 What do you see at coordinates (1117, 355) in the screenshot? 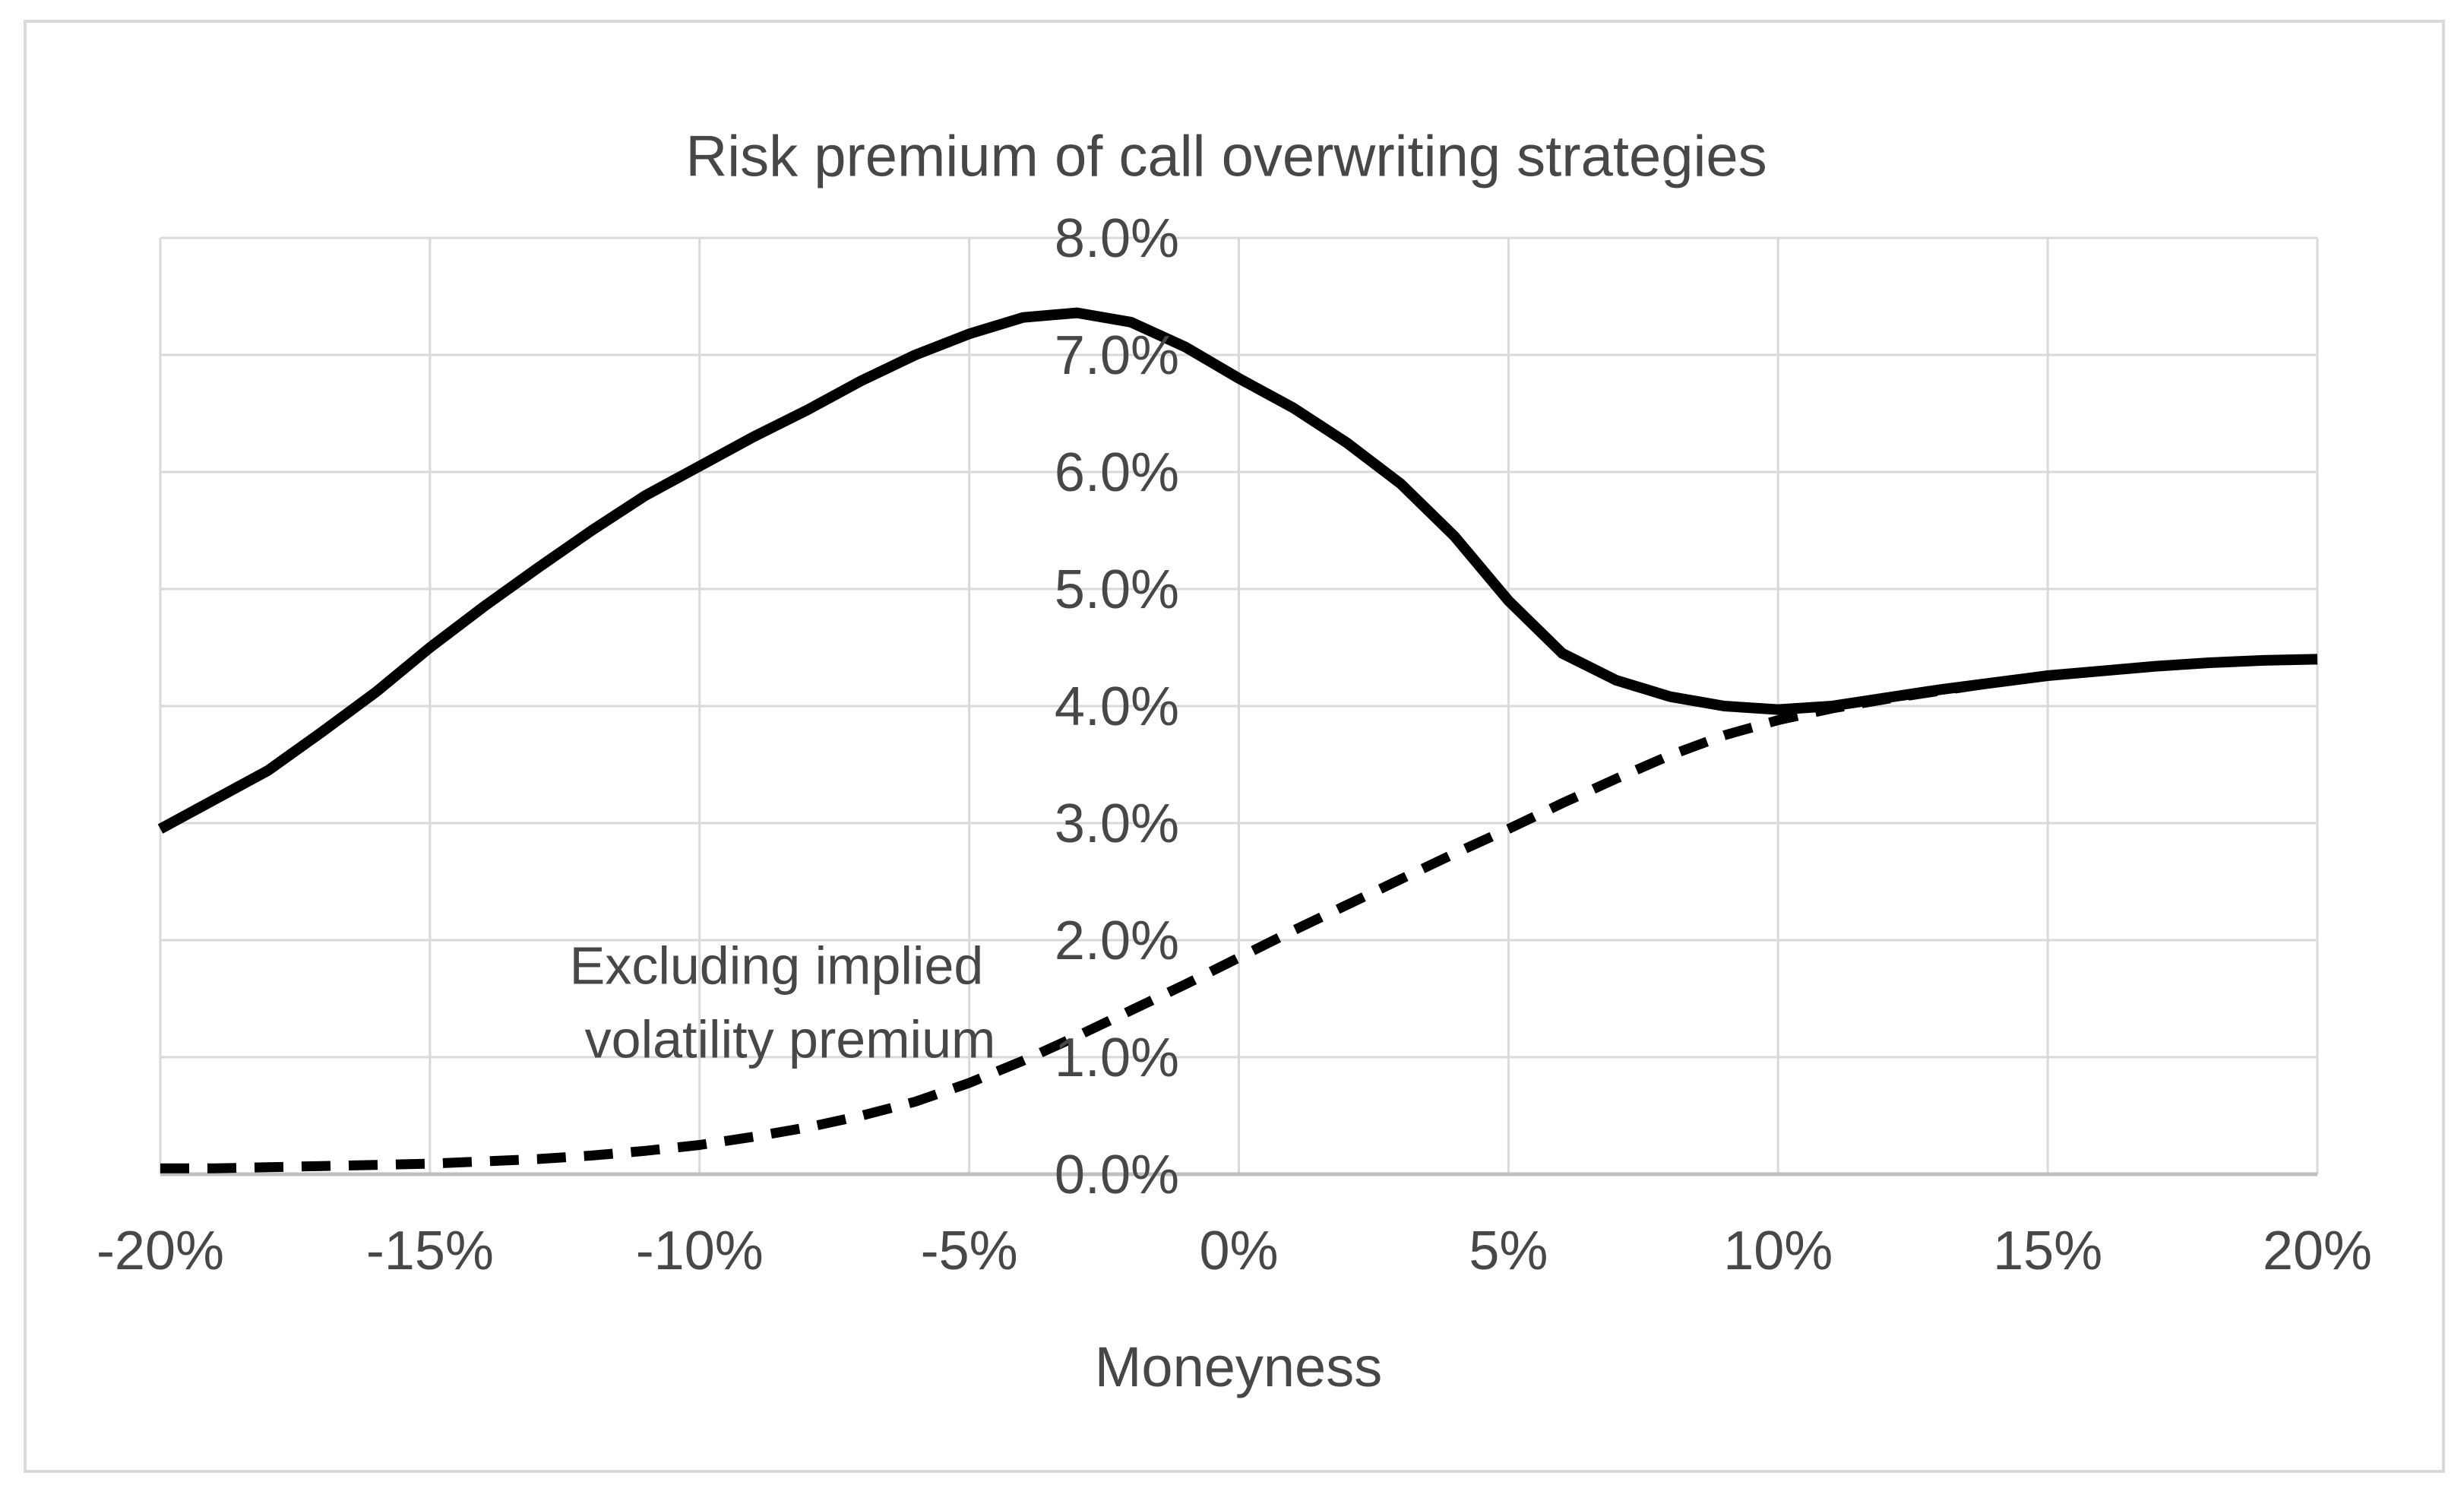
I see `y-axis-tick-label: 7.0%` at bounding box center [1117, 355].